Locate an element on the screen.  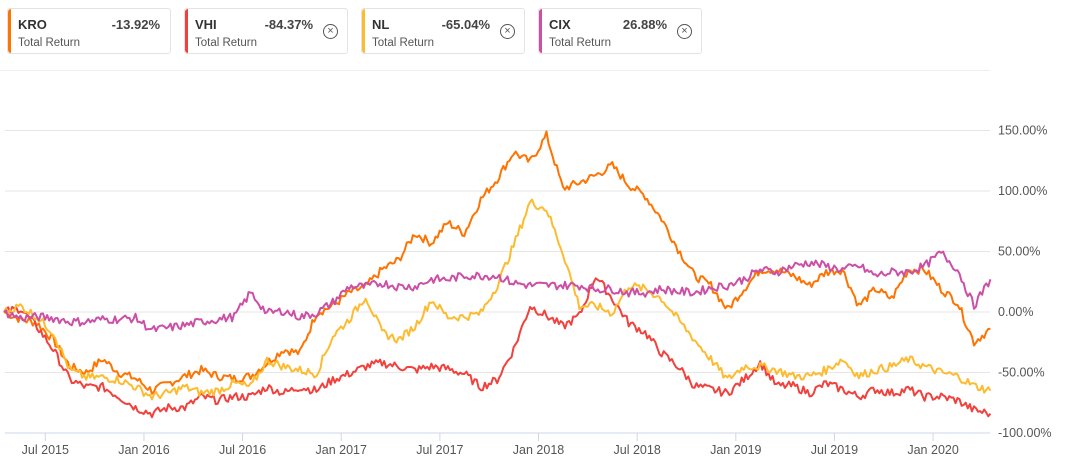
y-tick-label: -50.00% is located at coordinates (1021, 373).